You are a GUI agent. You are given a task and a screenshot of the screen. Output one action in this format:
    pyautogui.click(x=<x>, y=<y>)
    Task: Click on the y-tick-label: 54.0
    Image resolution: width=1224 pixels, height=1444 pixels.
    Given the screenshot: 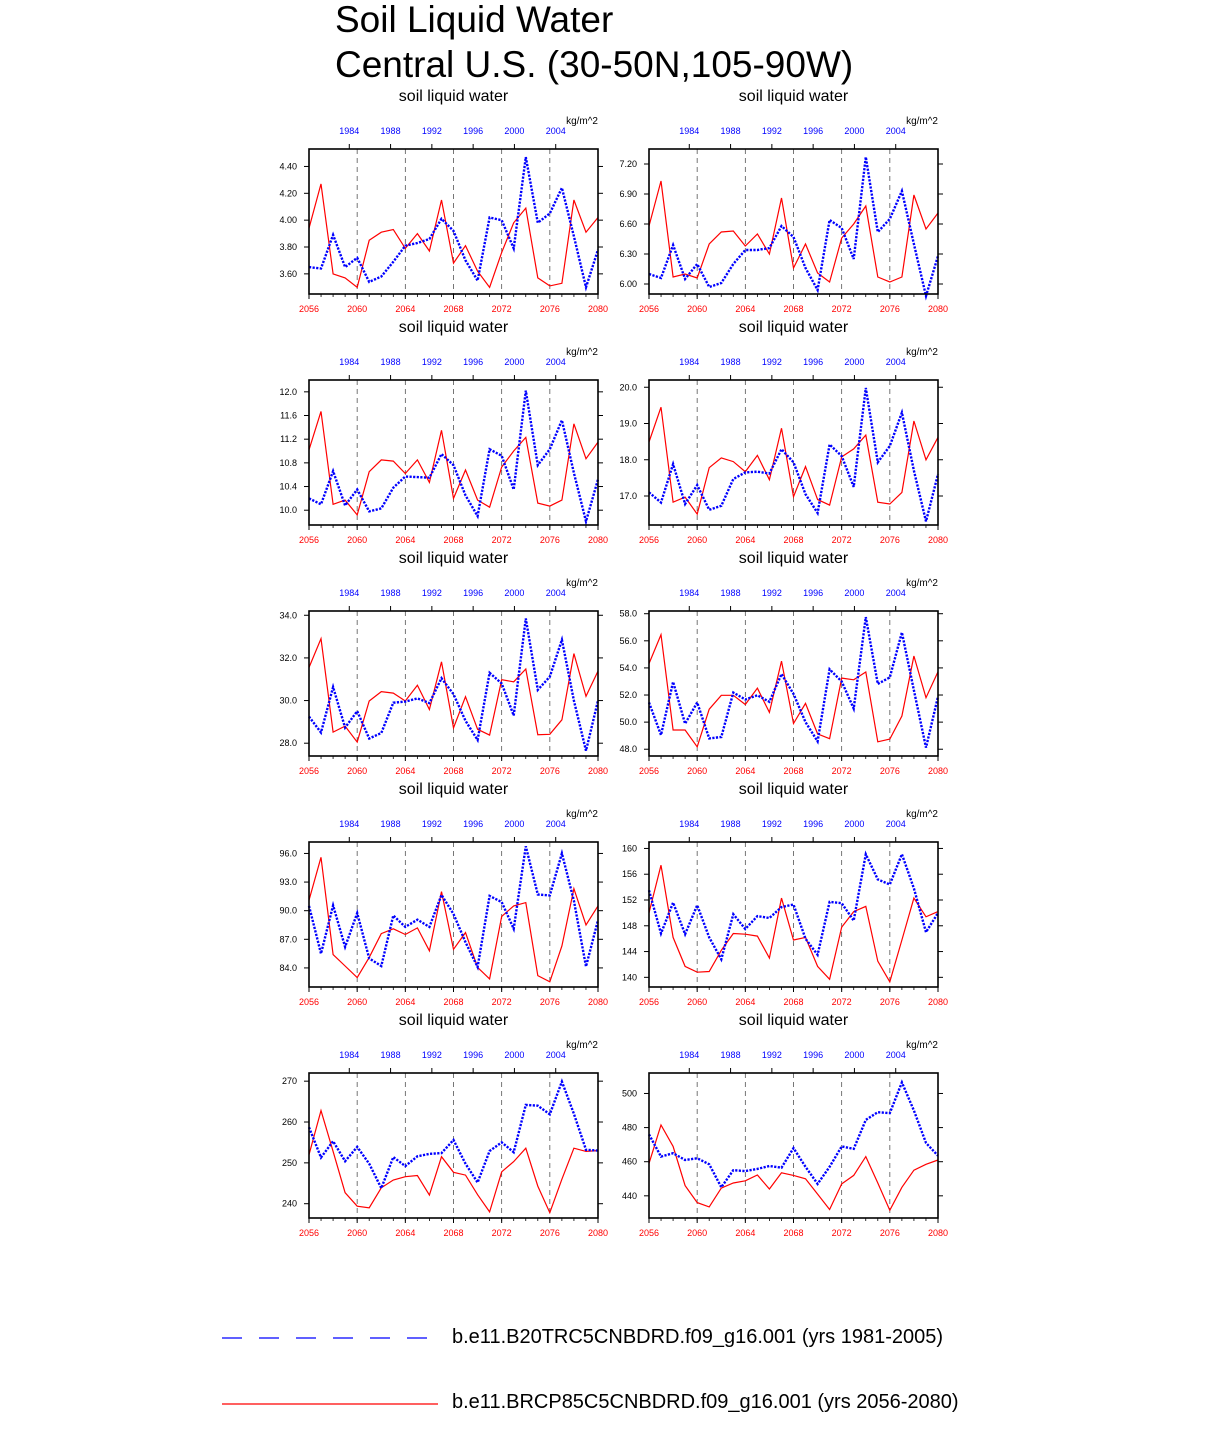 What is the action you would take?
    pyautogui.click(x=628, y=668)
    